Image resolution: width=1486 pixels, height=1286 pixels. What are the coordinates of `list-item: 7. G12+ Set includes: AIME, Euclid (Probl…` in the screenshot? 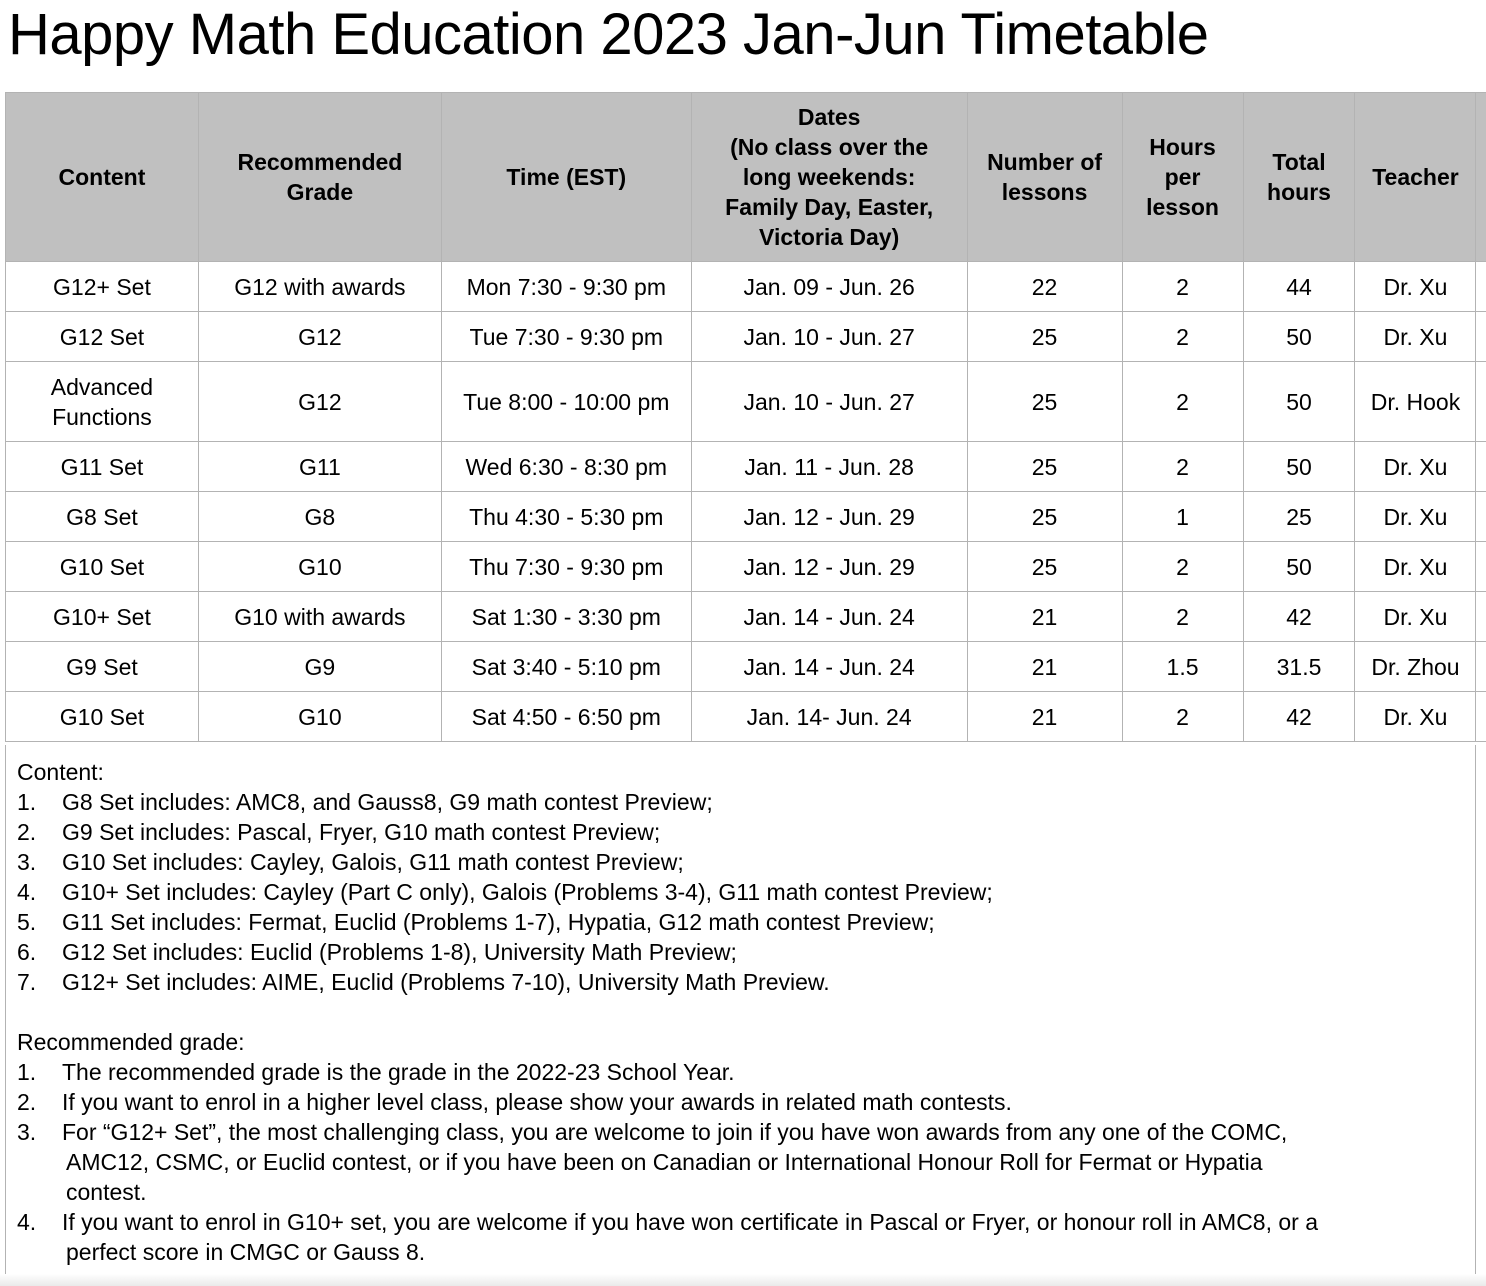 It's located at (746, 982).